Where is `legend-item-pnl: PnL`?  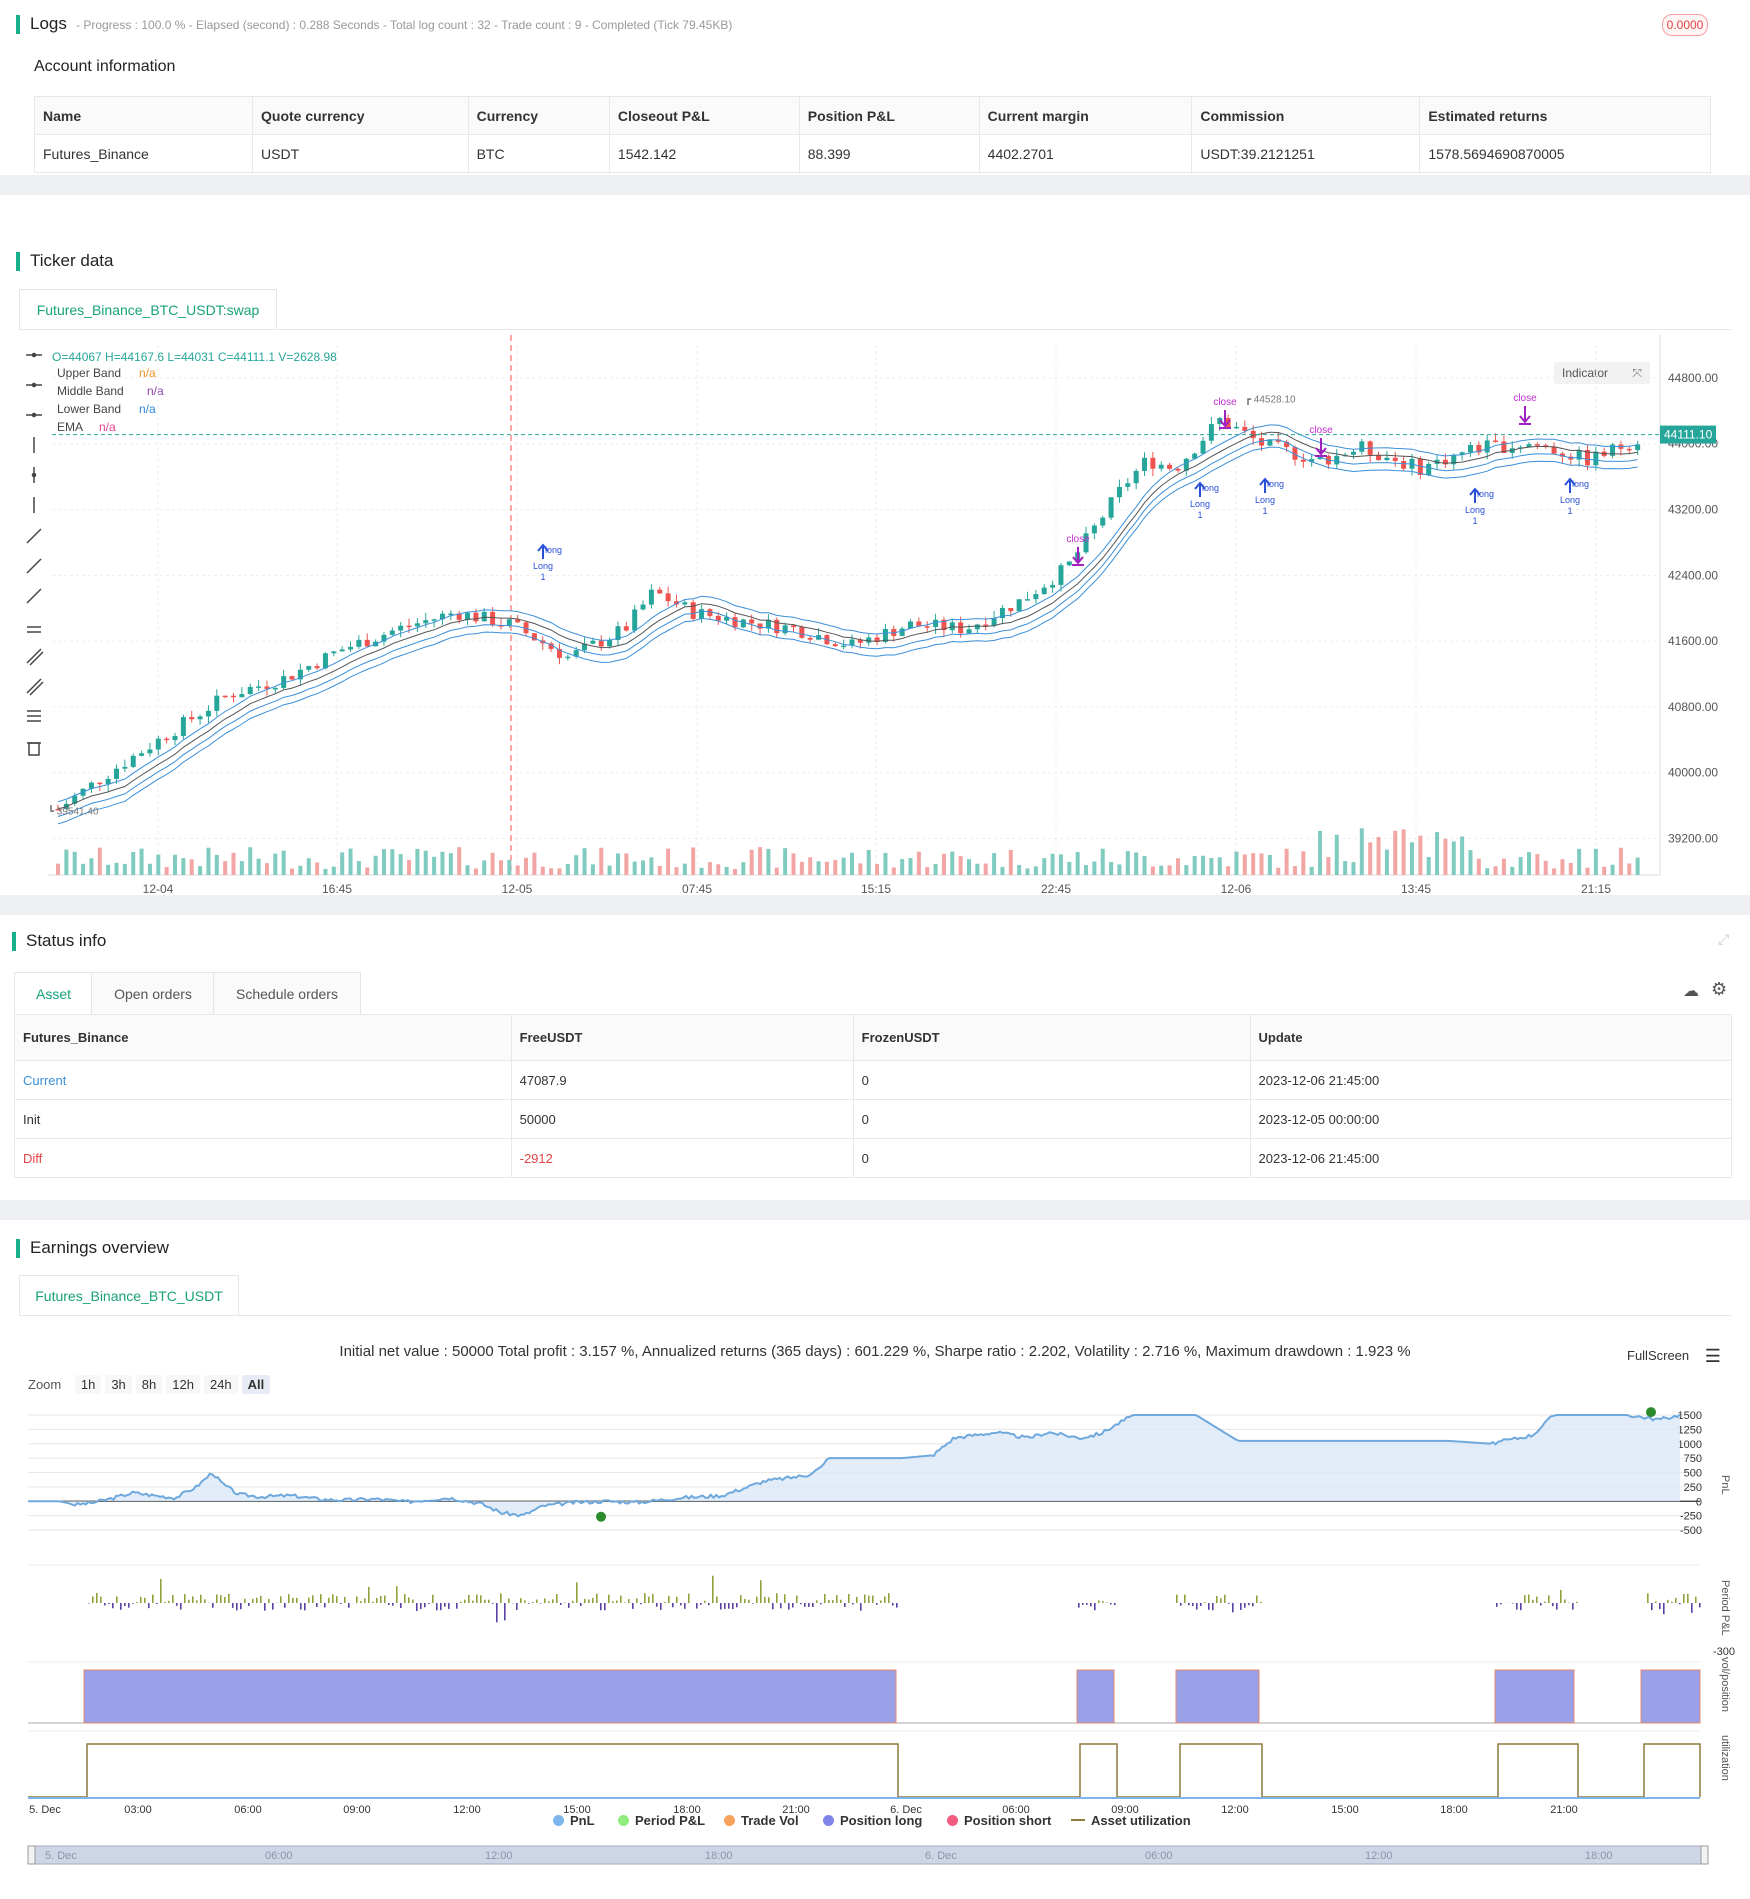 legend-item-pnl: PnL is located at coordinates (574, 1820).